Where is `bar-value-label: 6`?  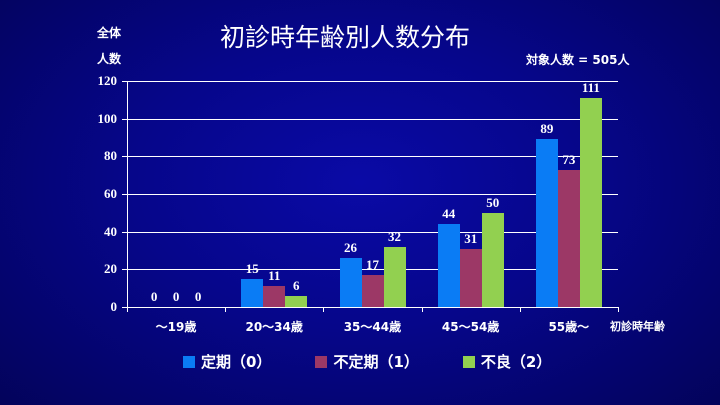
bar-value-label: 6 is located at coordinates (296, 285).